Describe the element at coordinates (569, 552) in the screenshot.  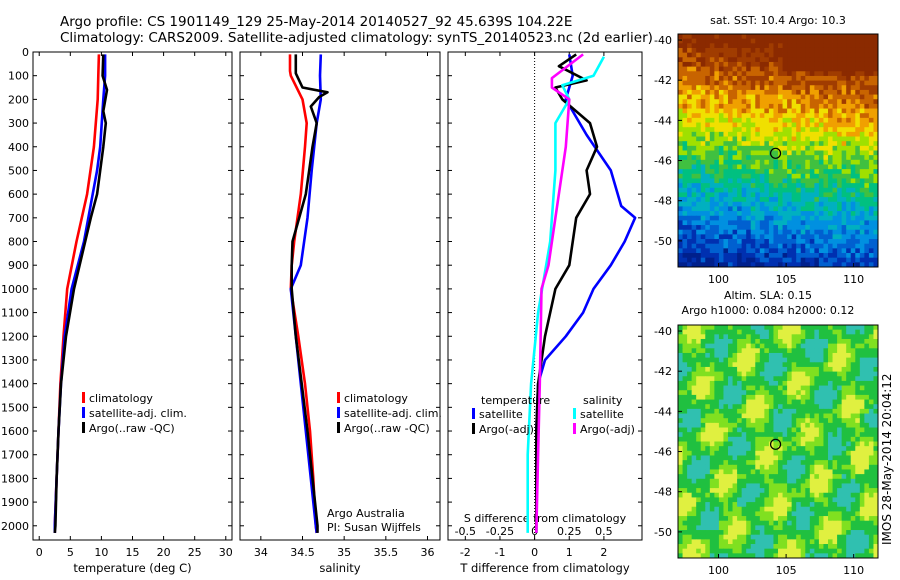
I see `x-tick-label: 1` at that location.